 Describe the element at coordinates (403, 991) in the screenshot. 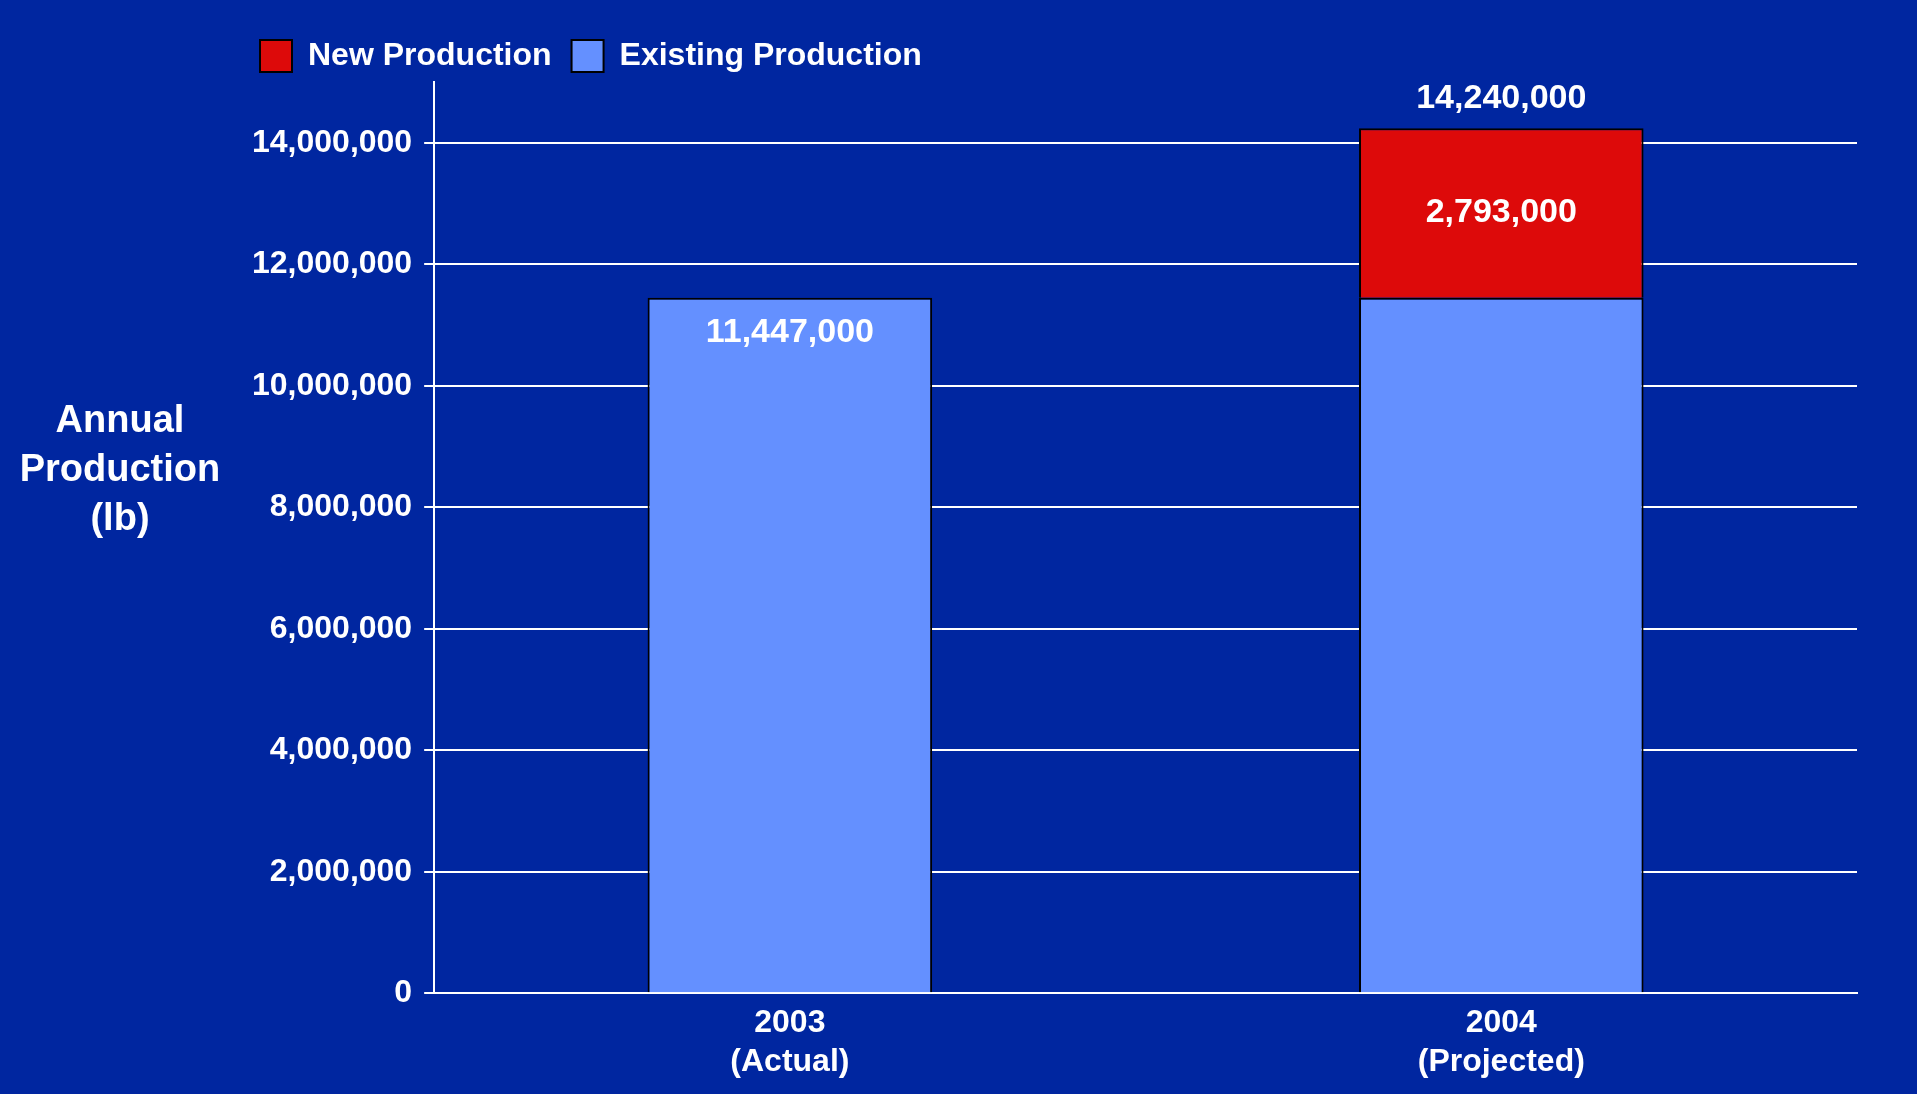

I see `y-tick-label: 0` at that location.